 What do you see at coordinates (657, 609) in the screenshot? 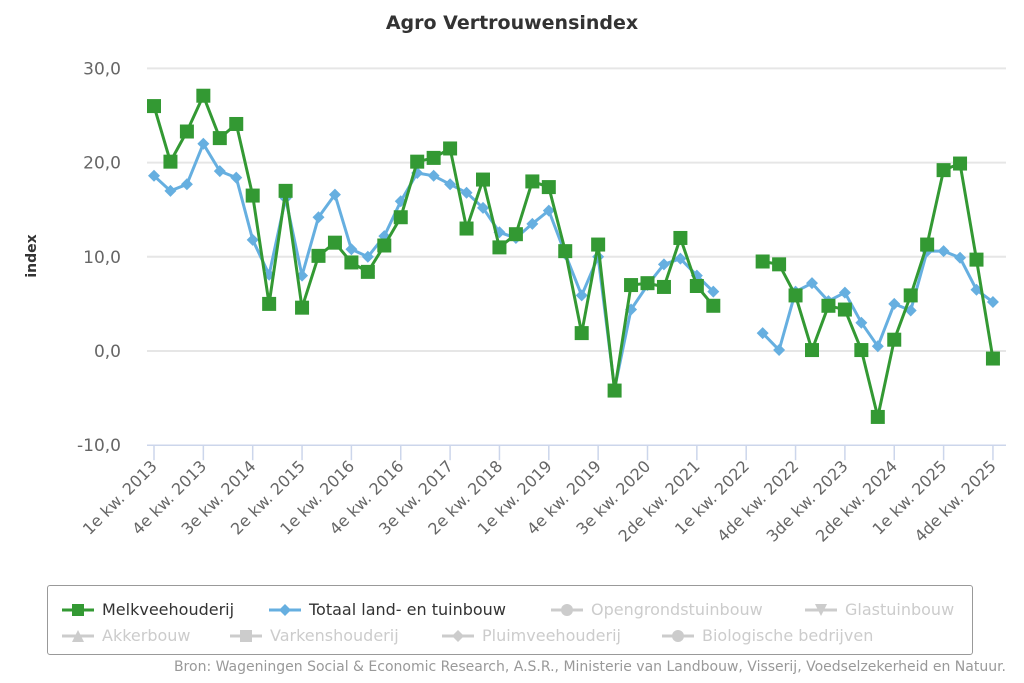
I see `legend-item-opengrondstuinbouw: Opengrondstuinbouw` at bounding box center [657, 609].